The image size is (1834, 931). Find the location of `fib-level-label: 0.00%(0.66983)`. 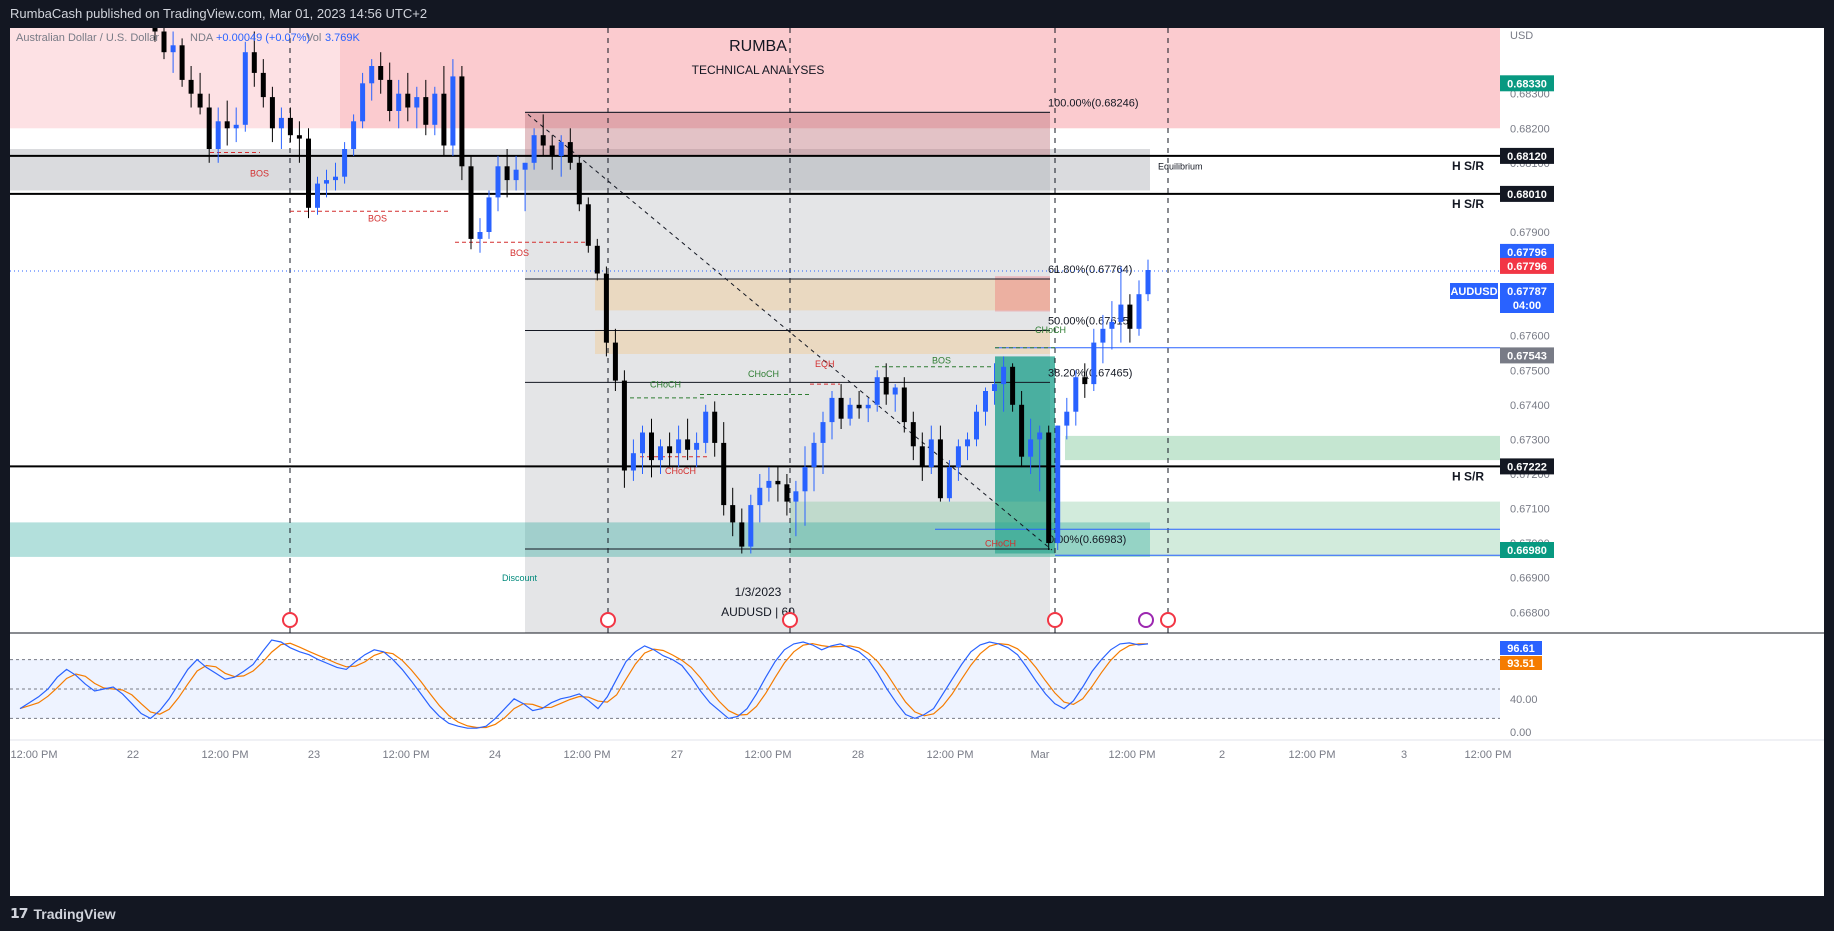

fib-level-label: 0.00%(0.66983) is located at coordinates (1087, 540).